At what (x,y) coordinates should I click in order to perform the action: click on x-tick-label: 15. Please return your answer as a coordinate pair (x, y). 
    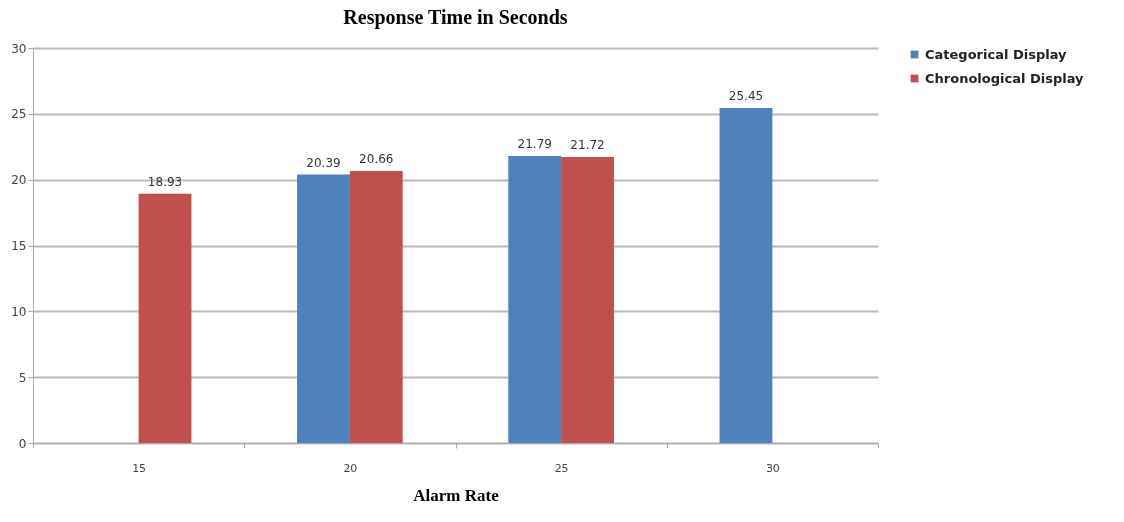
    Looking at the image, I should click on (139, 468).